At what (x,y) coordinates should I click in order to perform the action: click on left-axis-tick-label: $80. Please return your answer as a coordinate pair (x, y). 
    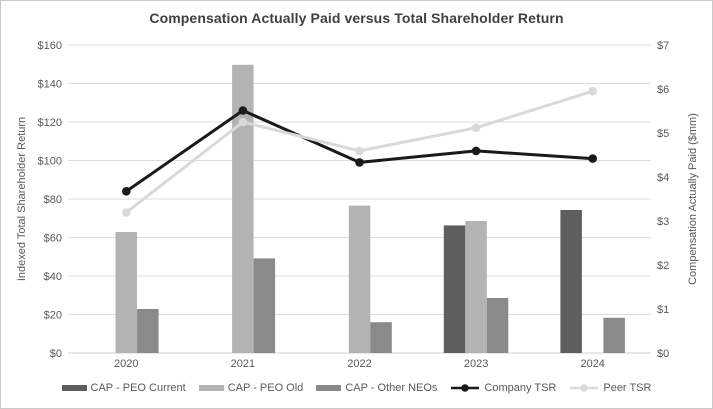
    Looking at the image, I should click on (53, 200).